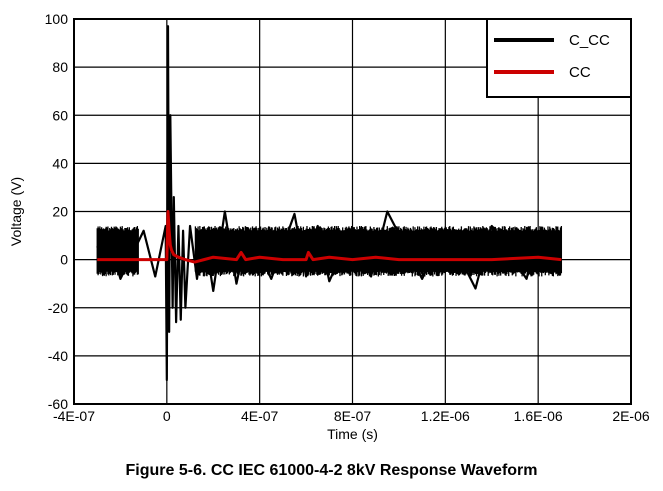 The width and height of the screenshot is (663, 491). What do you see at coordinates (60, 115) in the screenshot?
I see `y-tick-label: 60` at bounding box center [60, 115].